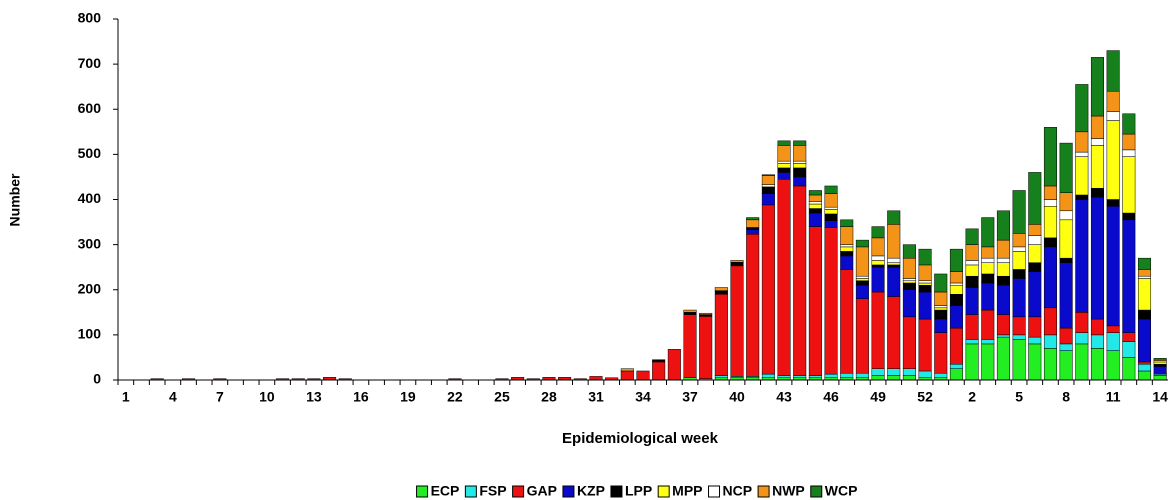 The width and height of the screenshot is (1171, 500). Describe the element at coordinates (640, 438) in the screenshot. I see `x-axis-label: Epidemiological week` at that location.